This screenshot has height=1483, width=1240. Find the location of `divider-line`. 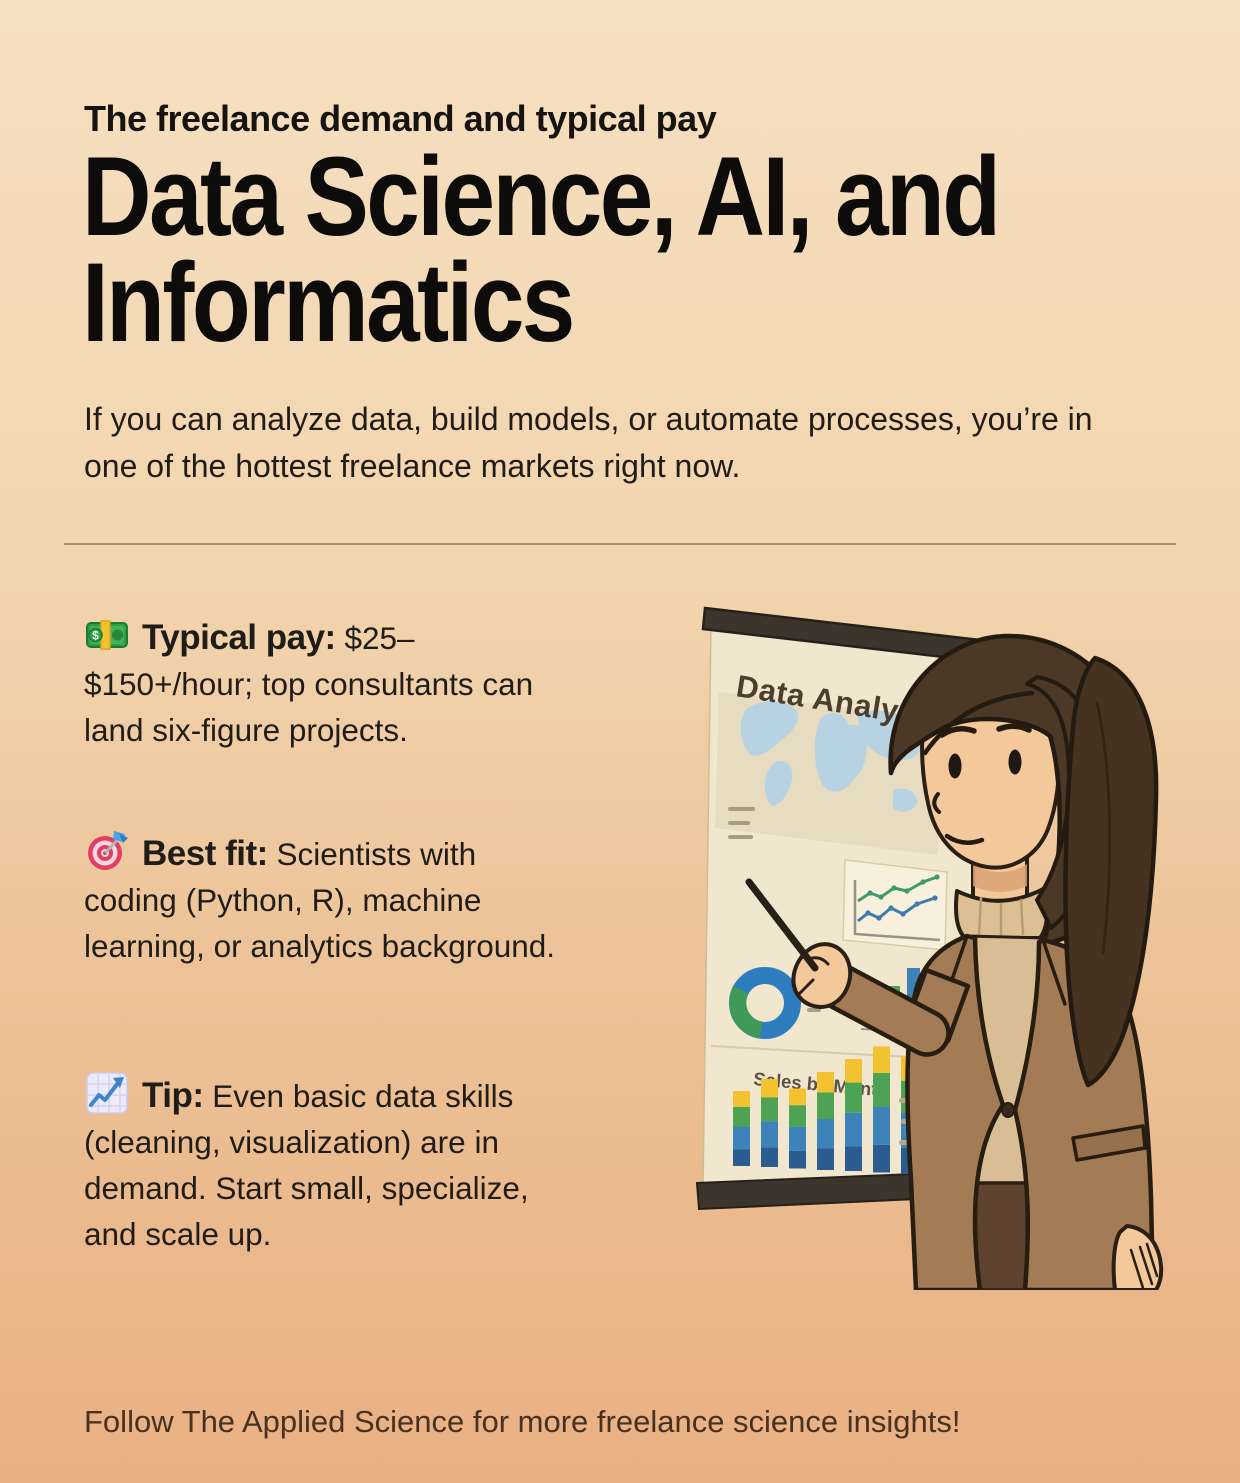

divider-line is located at coordinates (620, 544).